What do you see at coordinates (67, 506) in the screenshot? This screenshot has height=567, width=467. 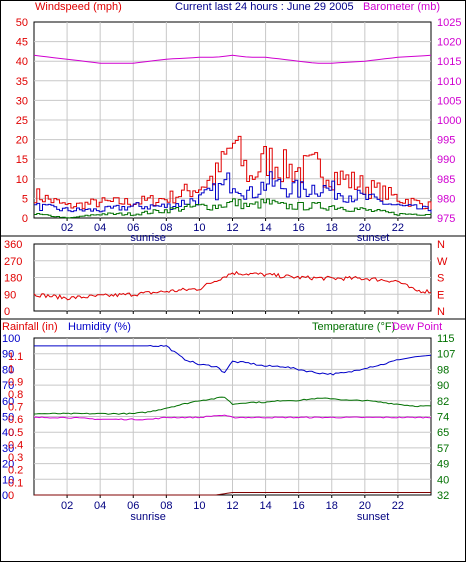 I see `weather-x-tick-label: 02` at bounding box center [67, 506].